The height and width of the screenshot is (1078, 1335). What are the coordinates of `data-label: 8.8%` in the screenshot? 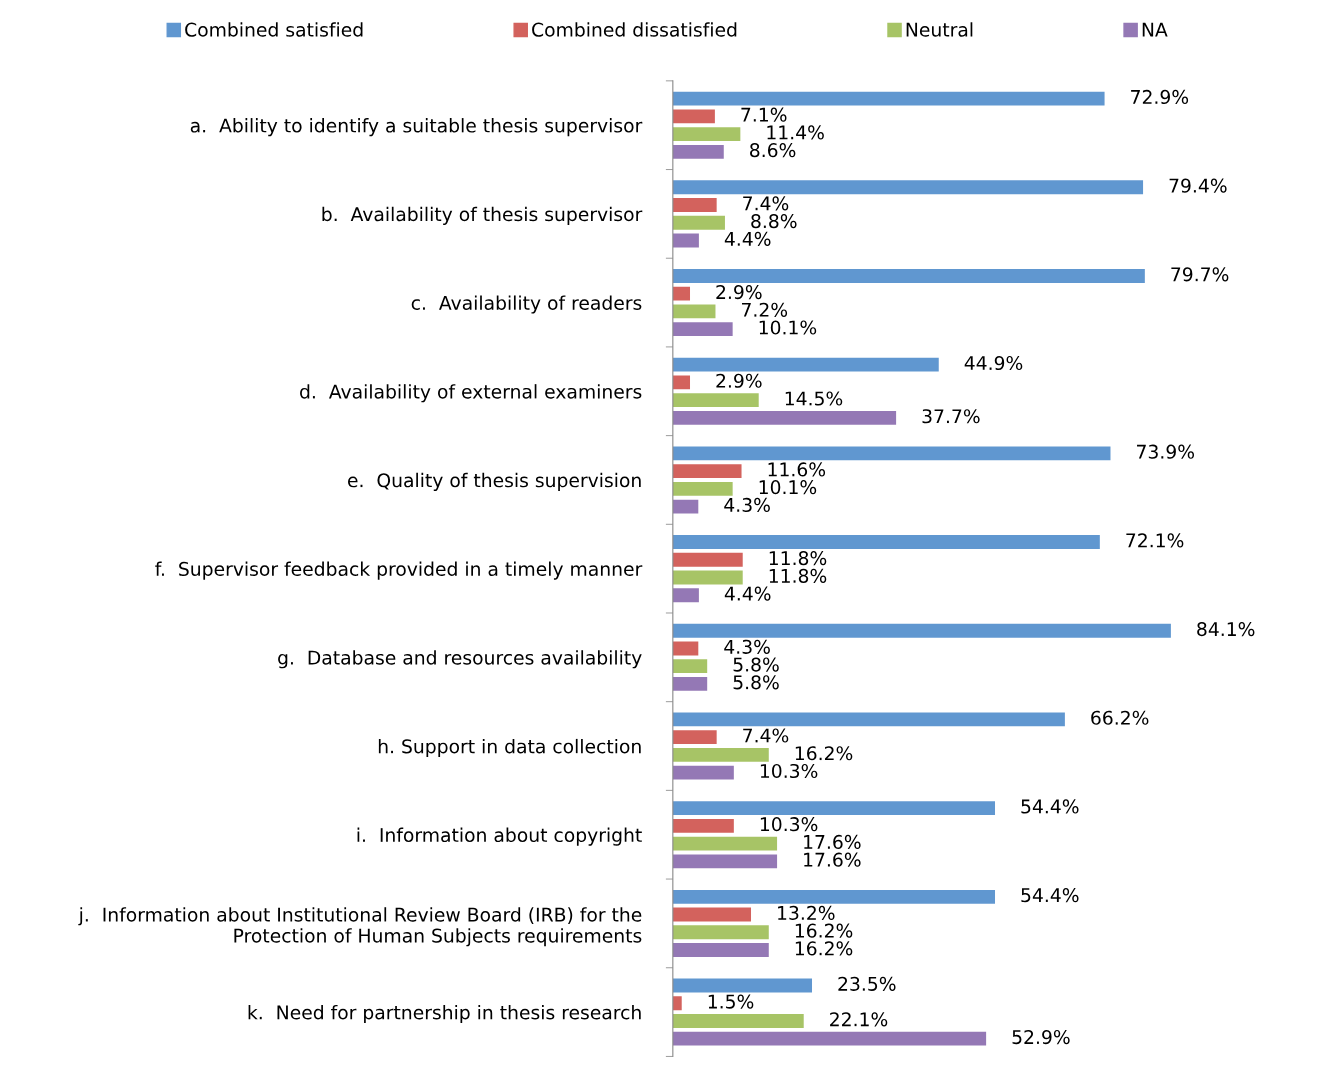 It's located at (774, 221).